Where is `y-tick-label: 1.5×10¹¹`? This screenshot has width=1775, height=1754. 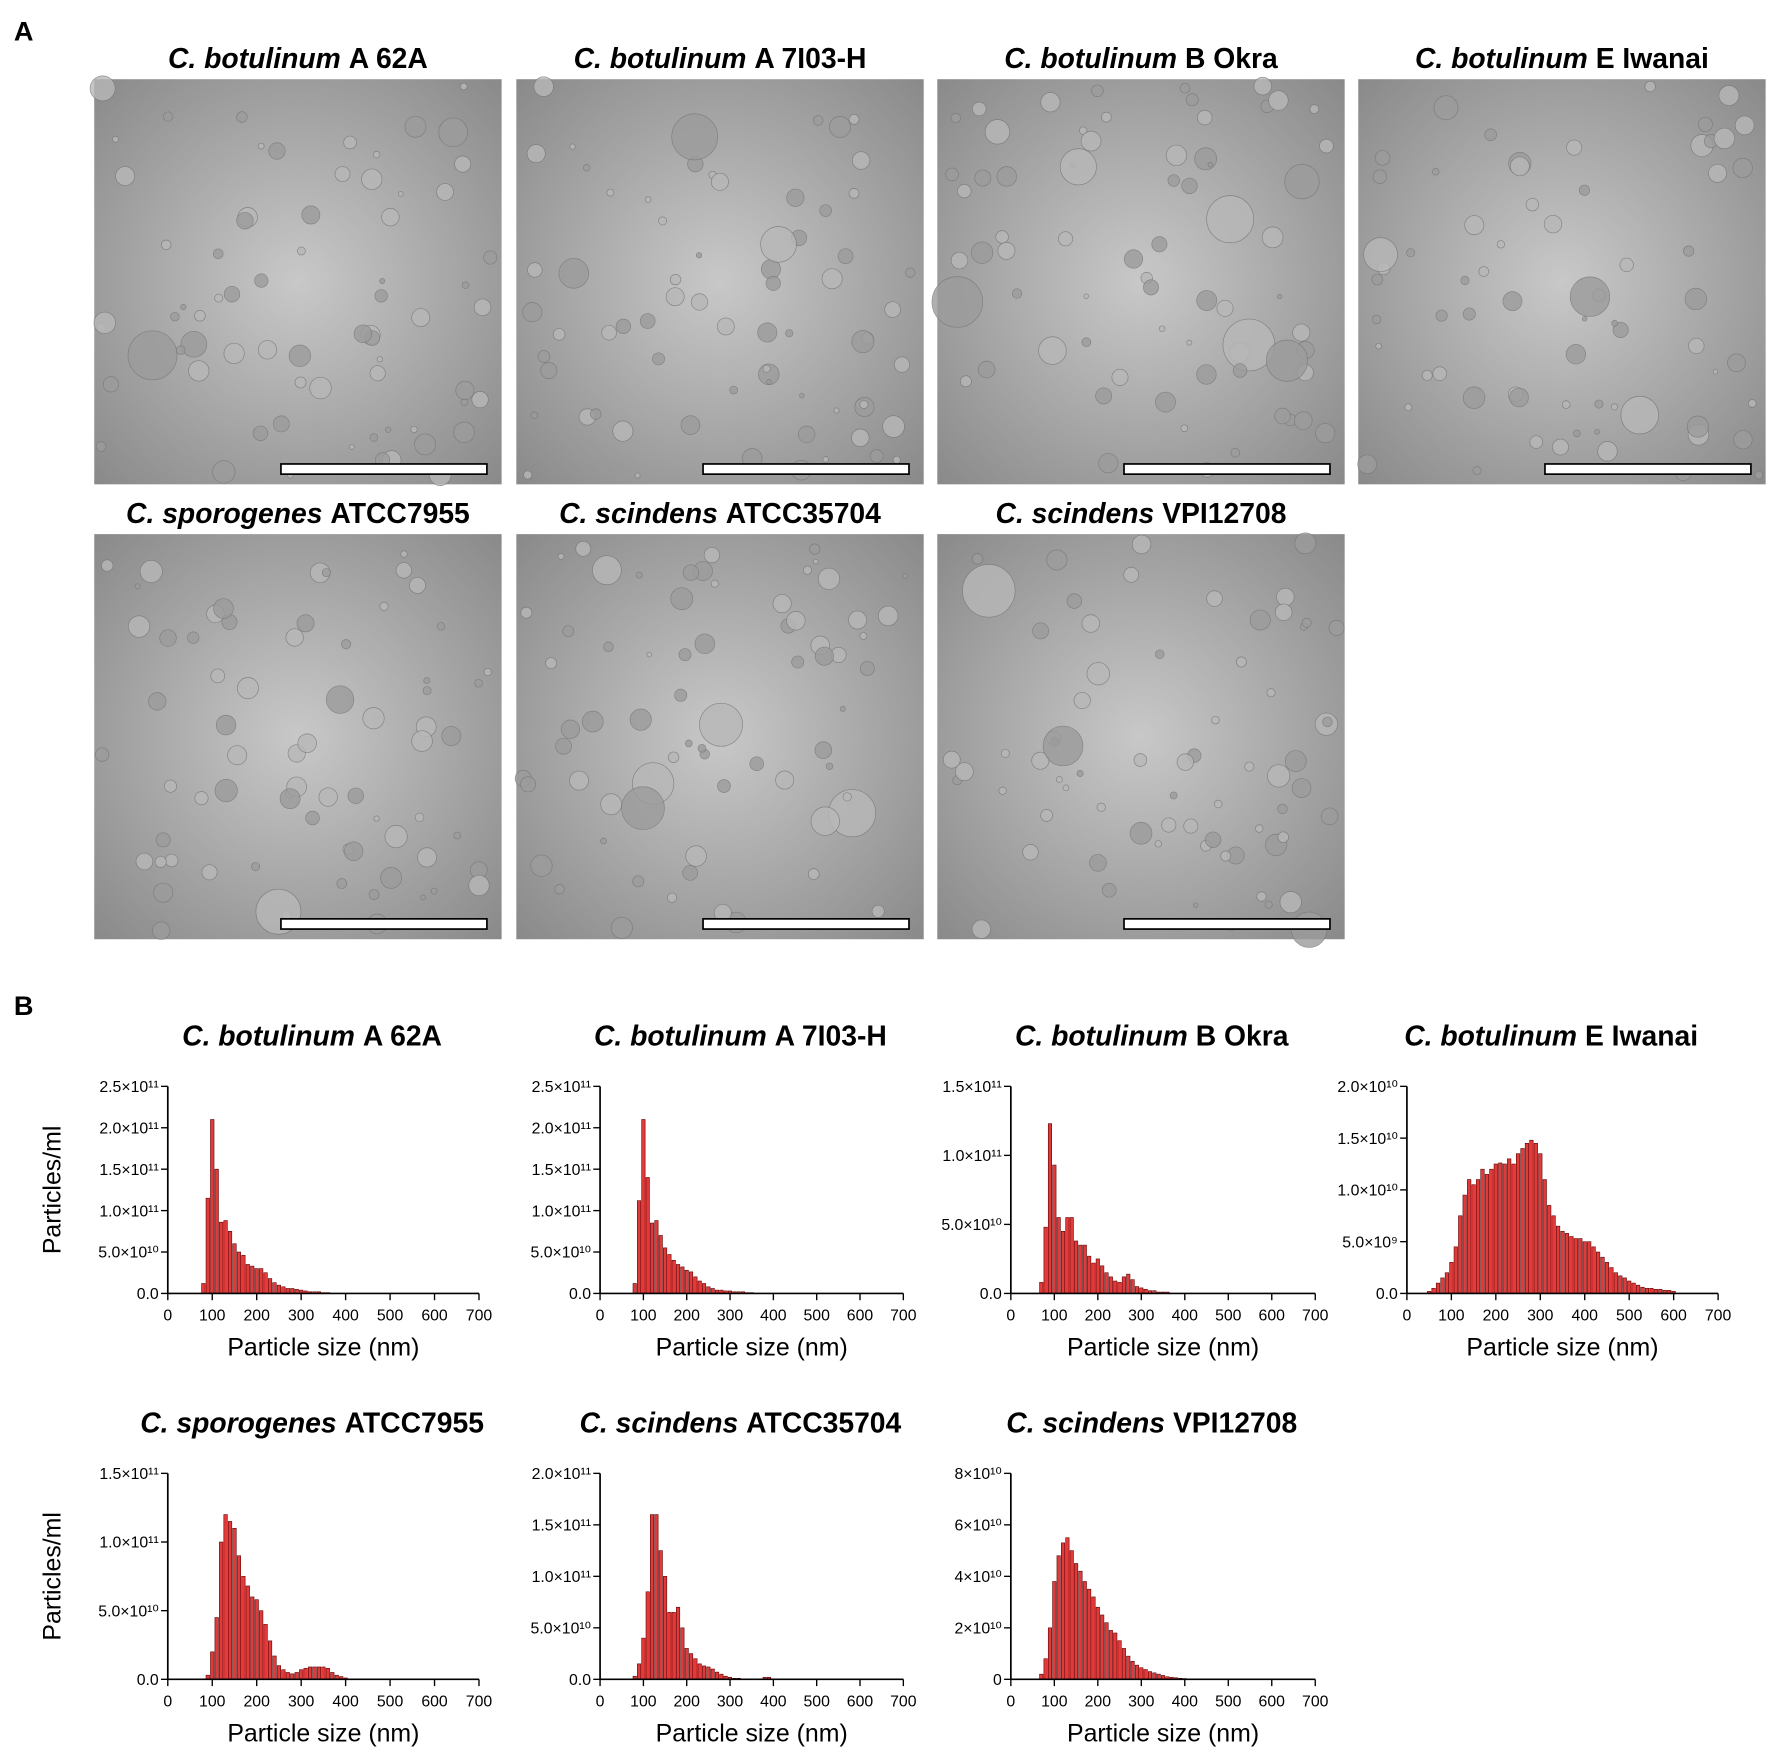 y-tick-label: 1.5×10¹¹ is located at coordinates (561, 1526).